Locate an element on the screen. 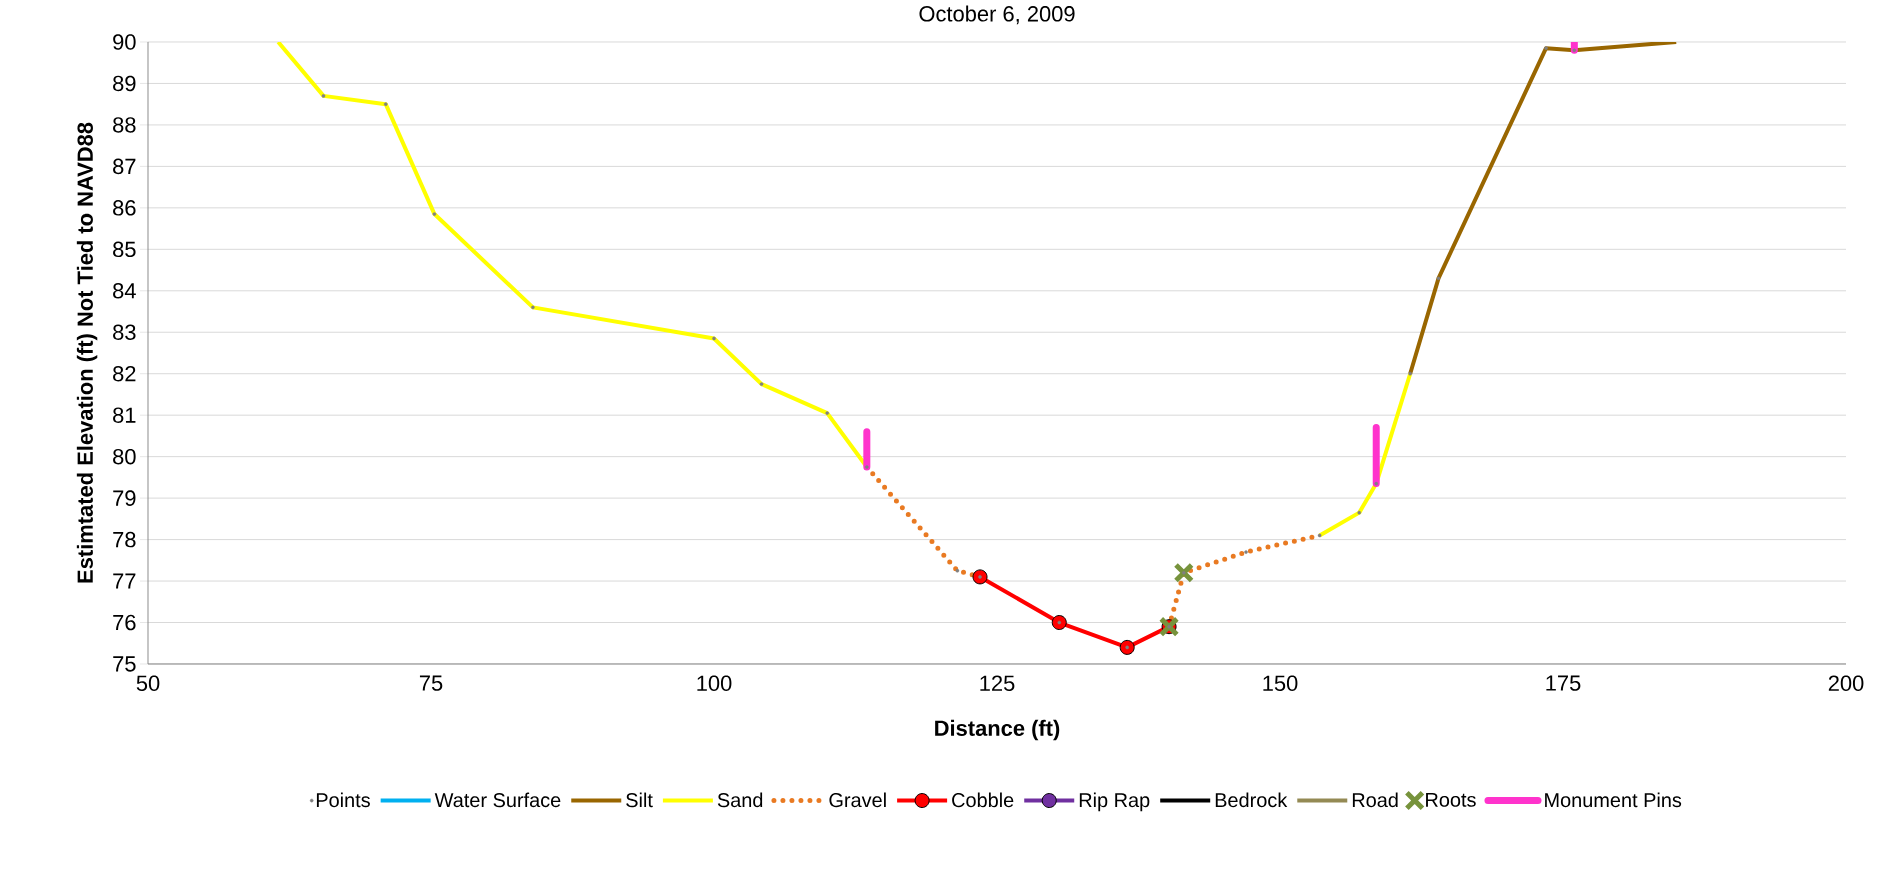 The image size is (1902, 884). legend-label: Sand is located at coordinates (740, 800).